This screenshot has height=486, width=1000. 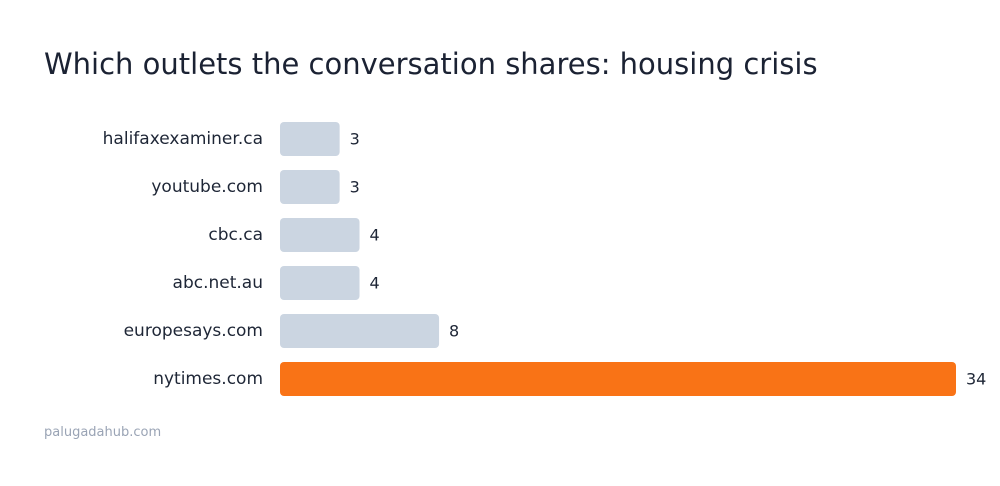 I want to click on bar-row: youtube.com 3, so click(x=255, y=187).